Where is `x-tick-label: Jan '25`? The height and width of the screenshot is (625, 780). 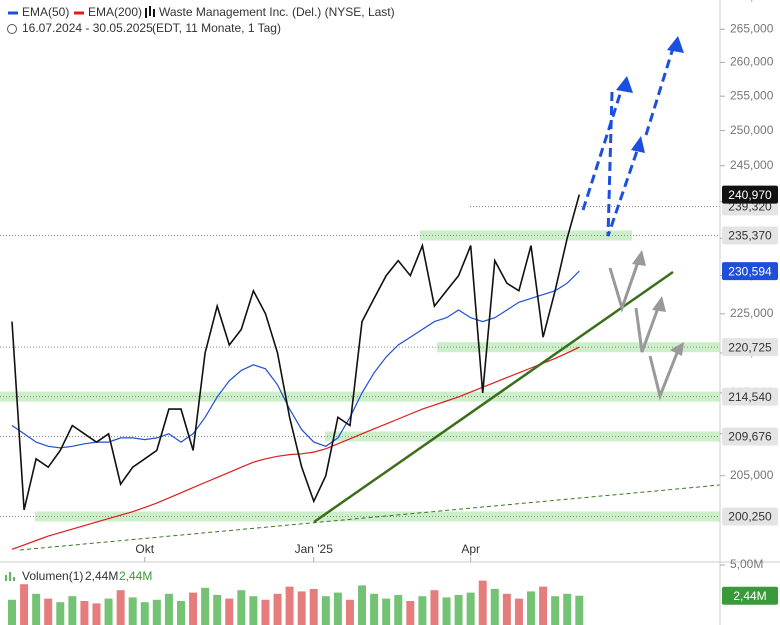 x-tick-label: Jan '25 is located at coordinates (314, 549).